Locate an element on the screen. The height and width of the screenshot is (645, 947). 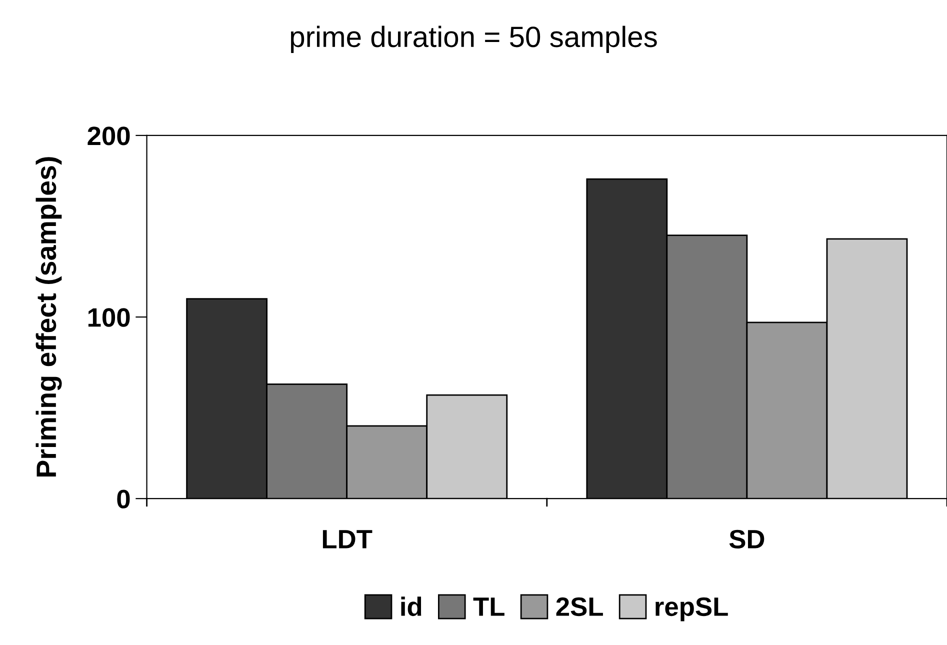
legend-label: repSL is located at coordinates (692, 609).